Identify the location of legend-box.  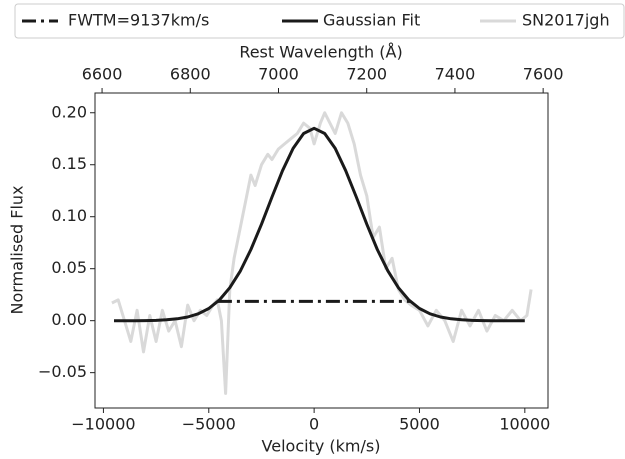
(319, 21).